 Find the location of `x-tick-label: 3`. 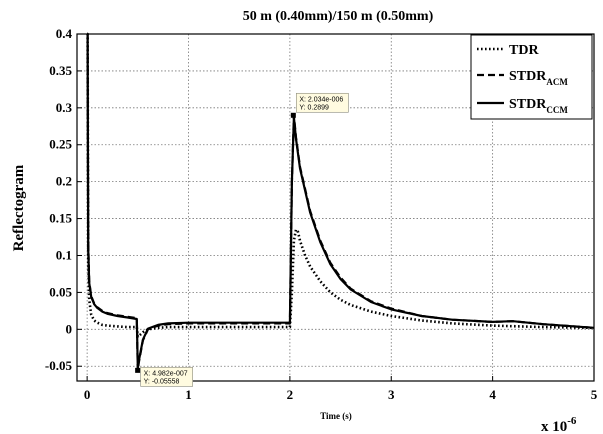

x-tick-label: 3 is located at coordinates (391, 394).